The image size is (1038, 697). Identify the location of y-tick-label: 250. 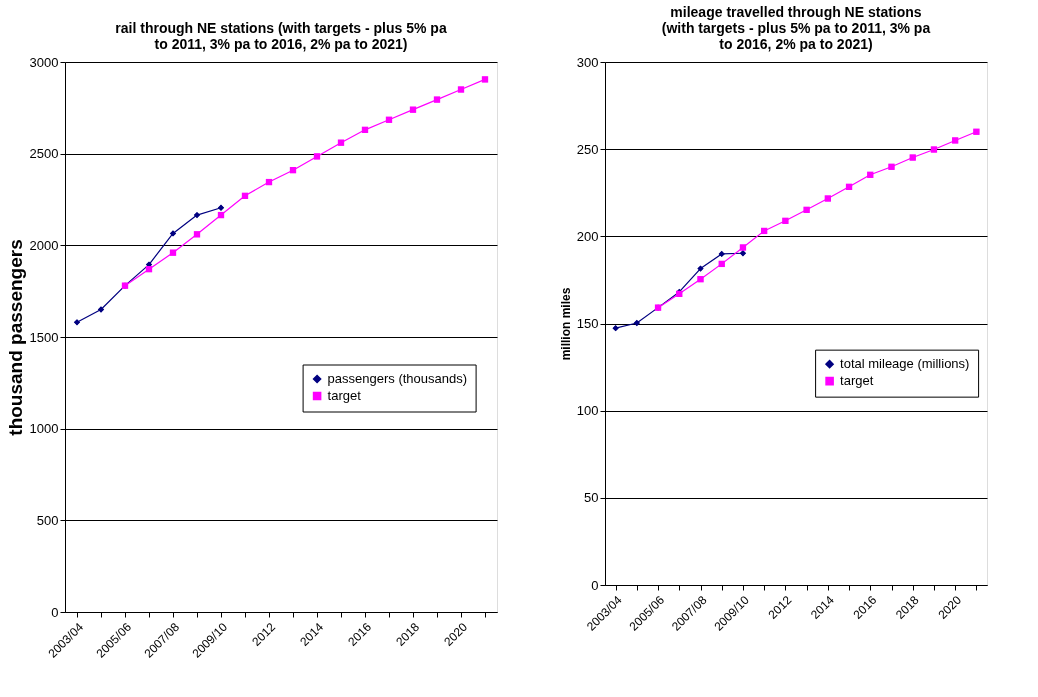
(587, 149).